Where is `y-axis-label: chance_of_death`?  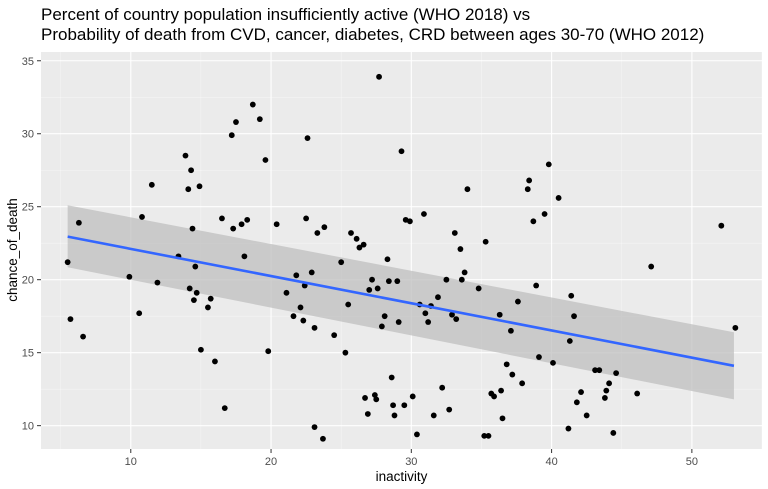 y-axis-label: chance_of_death is located at coordinates (12, 250).